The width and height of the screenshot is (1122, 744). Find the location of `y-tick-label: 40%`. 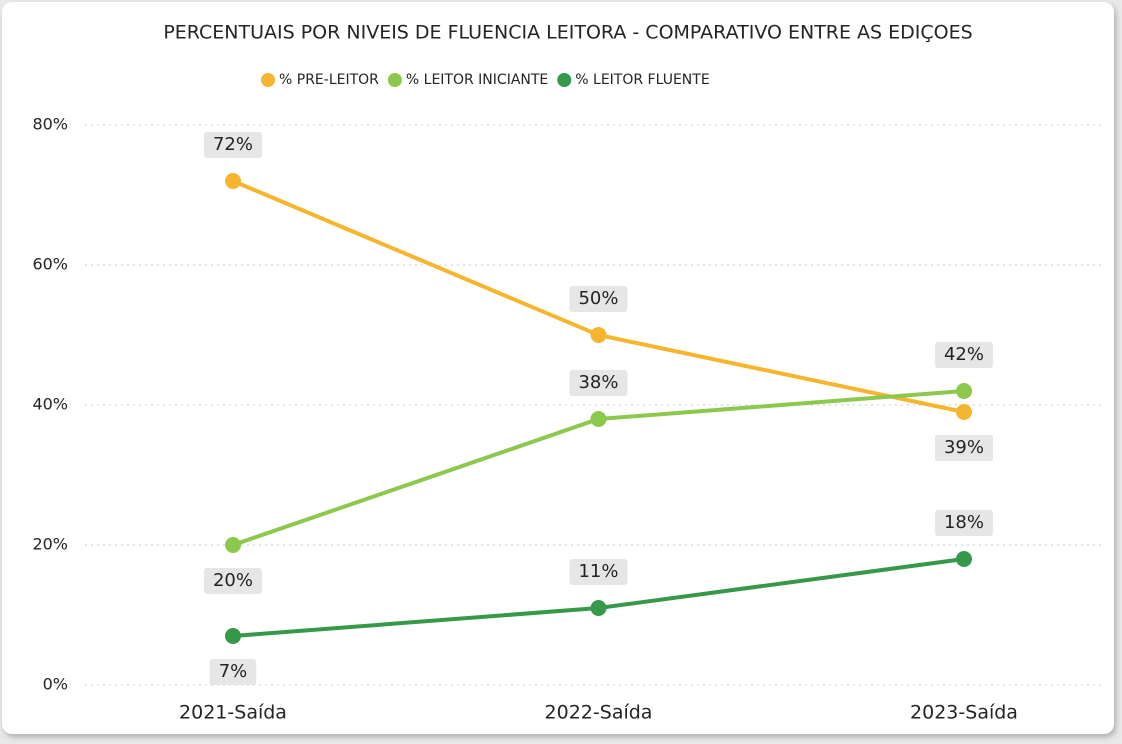

y-tick-label: 40% is located at coordinates (50, 404).